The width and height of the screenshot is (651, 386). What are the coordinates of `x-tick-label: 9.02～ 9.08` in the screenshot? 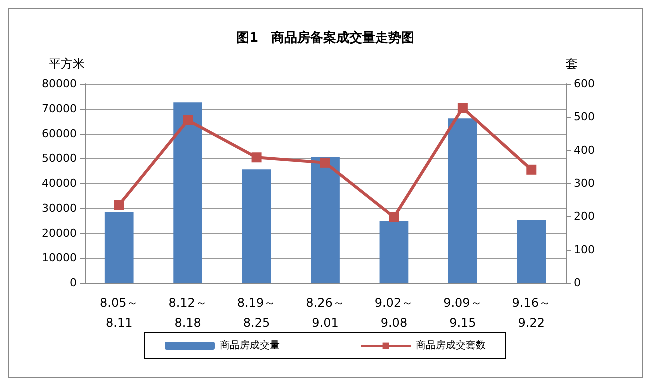 It's located at (394, 313).